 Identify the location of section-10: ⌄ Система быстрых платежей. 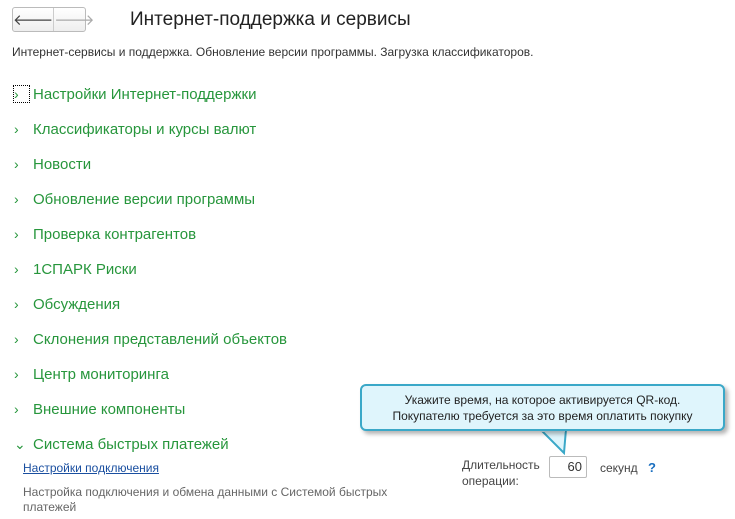
(121, 444).